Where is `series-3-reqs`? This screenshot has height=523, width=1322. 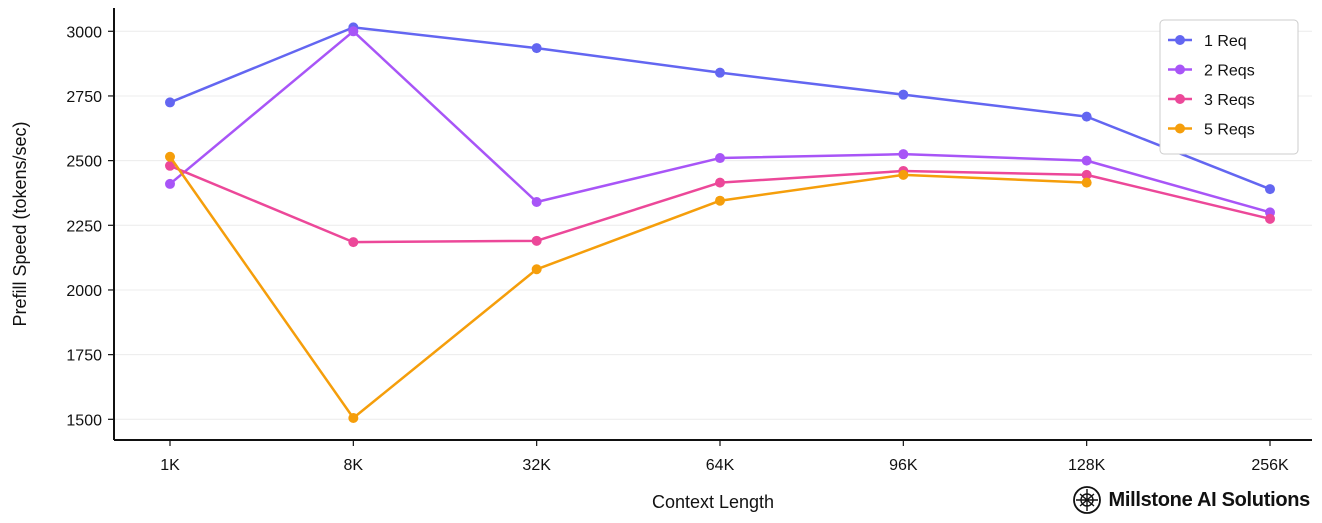
series-3-reqs is located at coordinates (720, 204).